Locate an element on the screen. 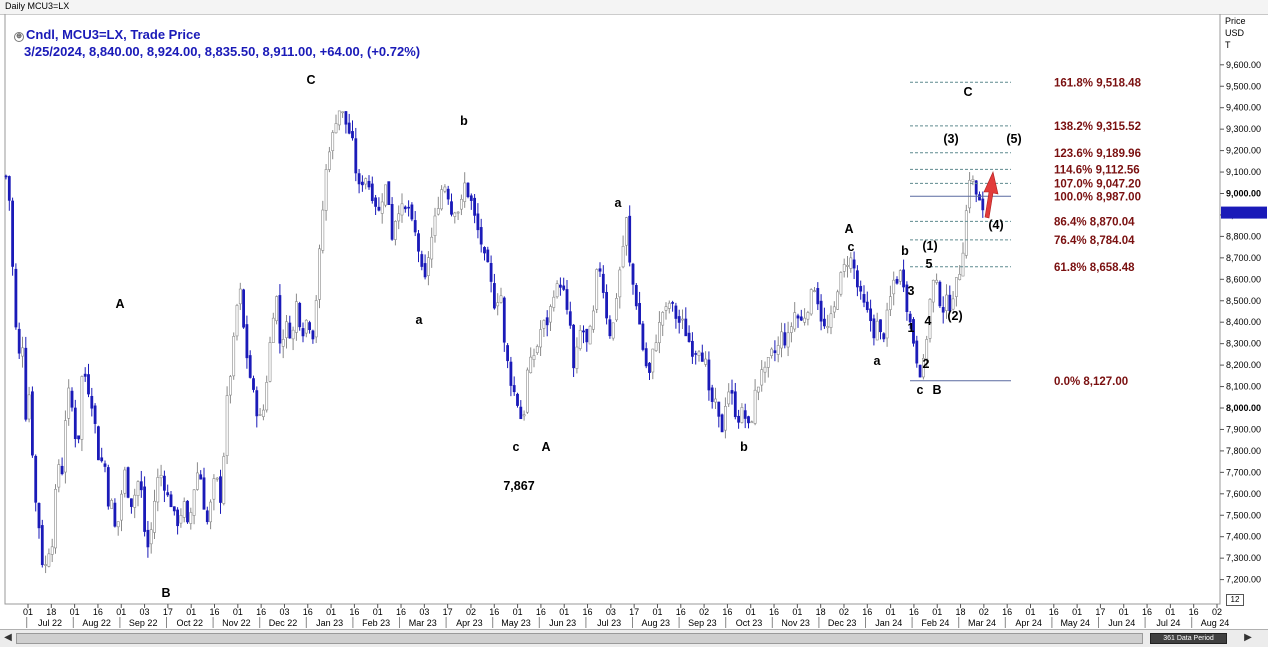  x-month-label: Aug 24 is located at coordinates (1215, 623).